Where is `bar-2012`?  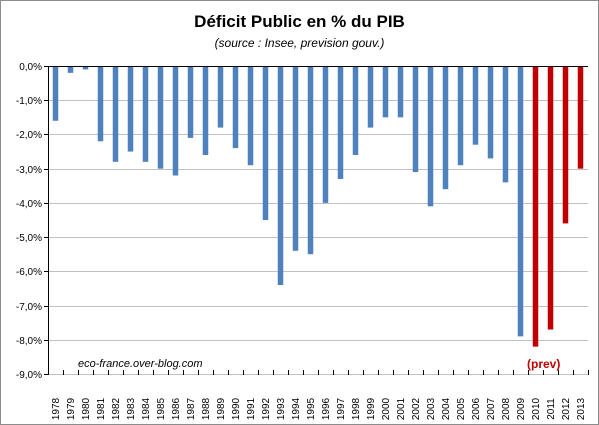
bar-2012 is located at coordinates (565, 145).